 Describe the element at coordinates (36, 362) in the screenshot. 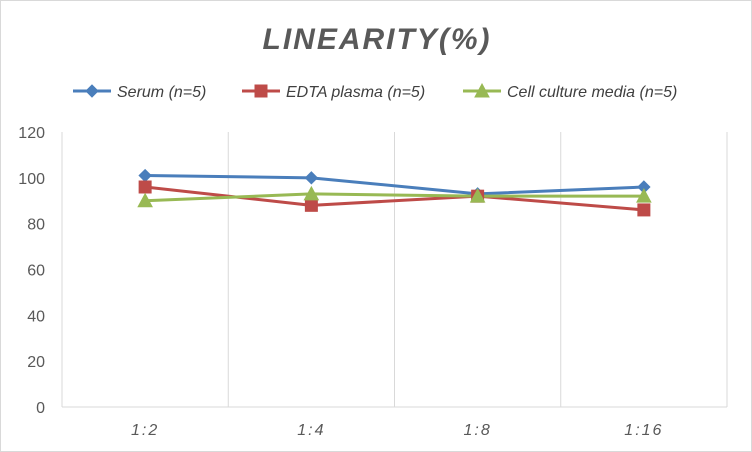

I see `y-tick-label: 20` at that location.